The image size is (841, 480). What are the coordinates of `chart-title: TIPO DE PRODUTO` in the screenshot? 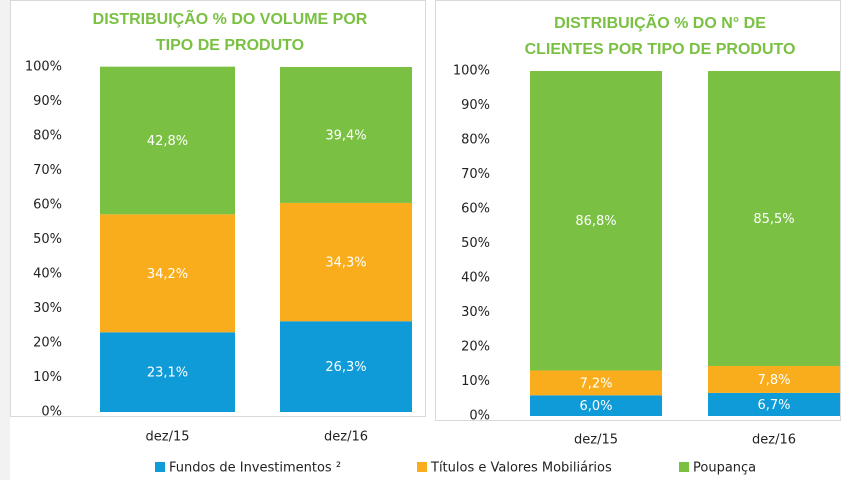 It's located at (230, 45).